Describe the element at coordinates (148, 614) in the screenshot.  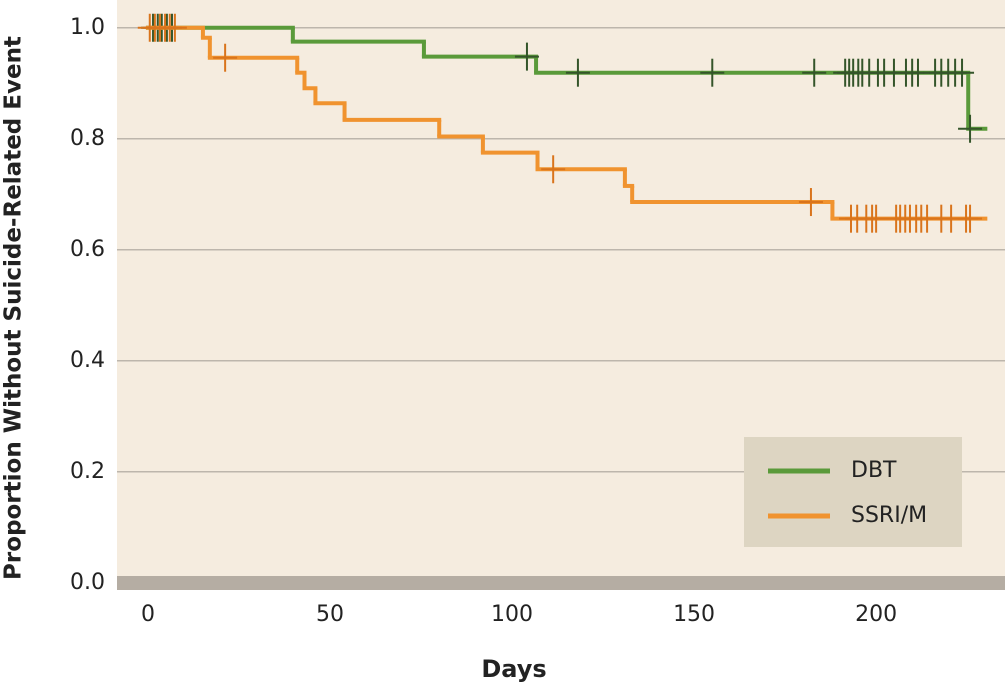
I see `x-tick-label: 0` at that location.